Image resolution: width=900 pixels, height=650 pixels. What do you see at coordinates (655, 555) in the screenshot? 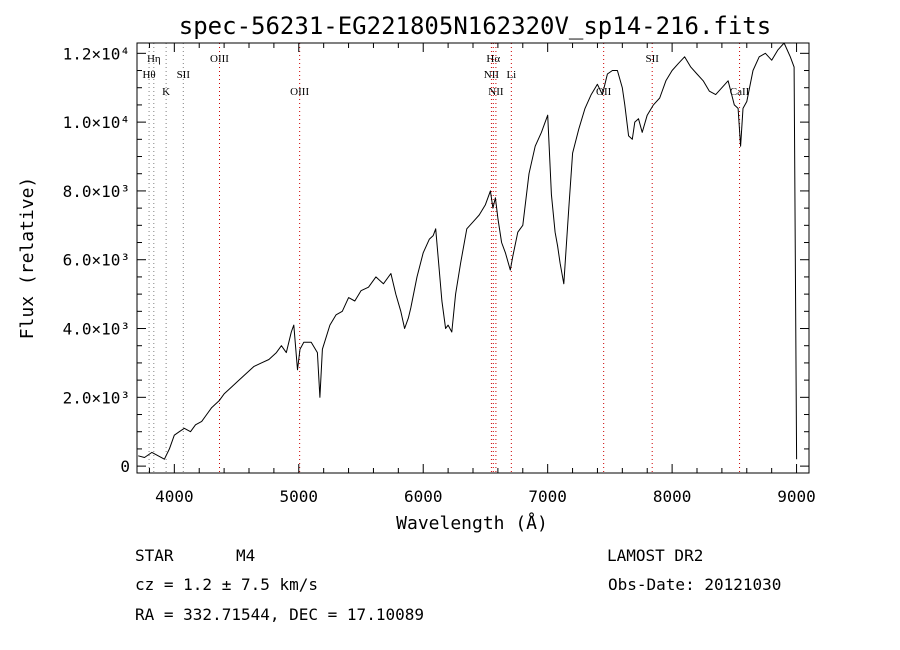
I see `survey-name: LAMOST DR2` at bounding box center [655, 555].